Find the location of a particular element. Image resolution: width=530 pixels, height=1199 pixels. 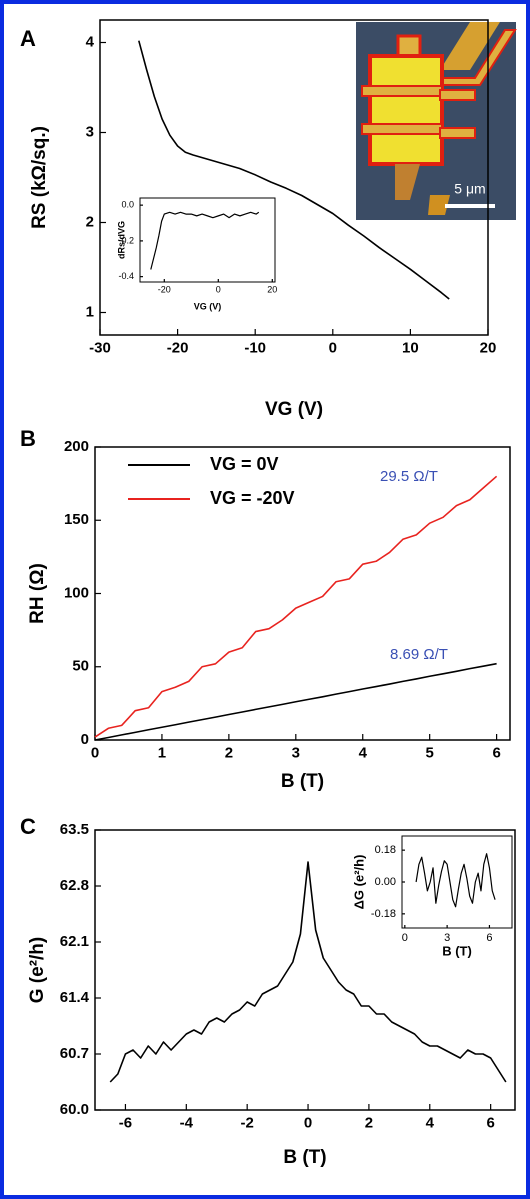

x-tick-label: 1 is located at coordinates (162, 752).